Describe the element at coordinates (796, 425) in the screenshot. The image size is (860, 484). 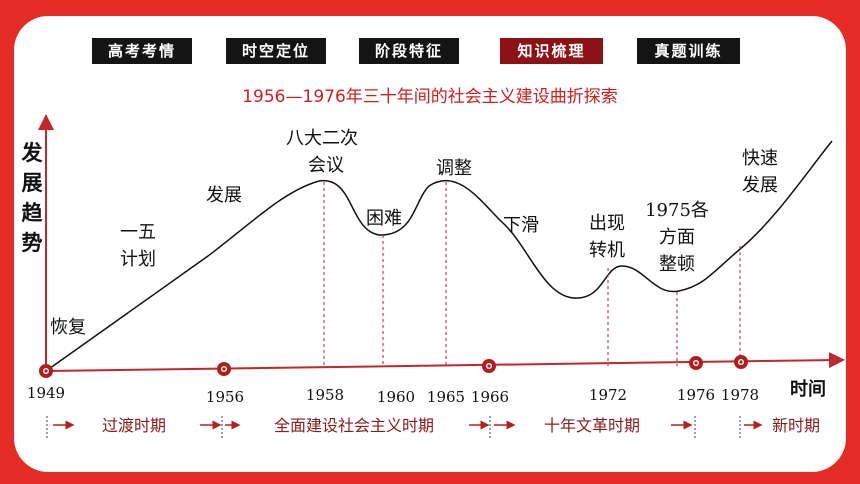
I see `period-new-era: 新时期` at that location.